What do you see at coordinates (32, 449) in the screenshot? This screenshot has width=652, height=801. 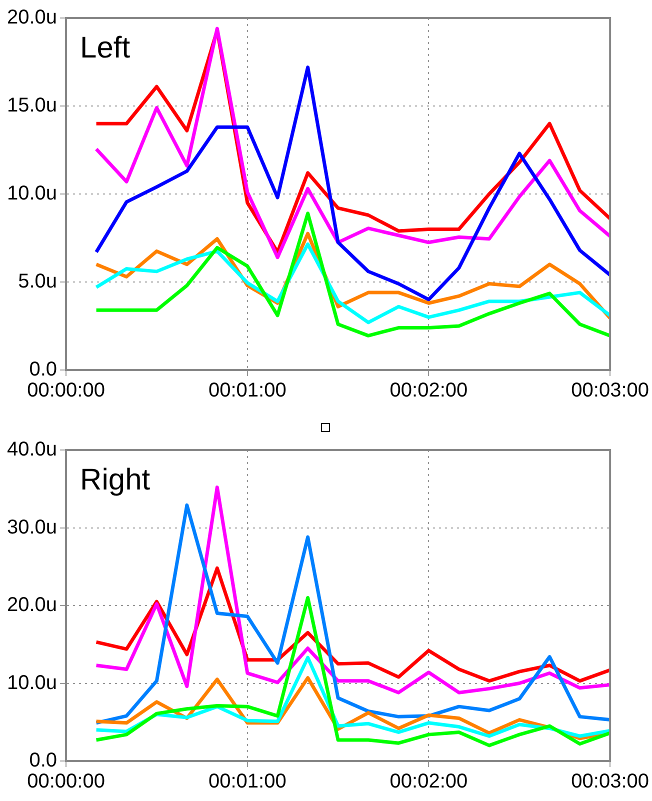 I see `y-tick-label: 40.0u` at bounding box center [32, 449].